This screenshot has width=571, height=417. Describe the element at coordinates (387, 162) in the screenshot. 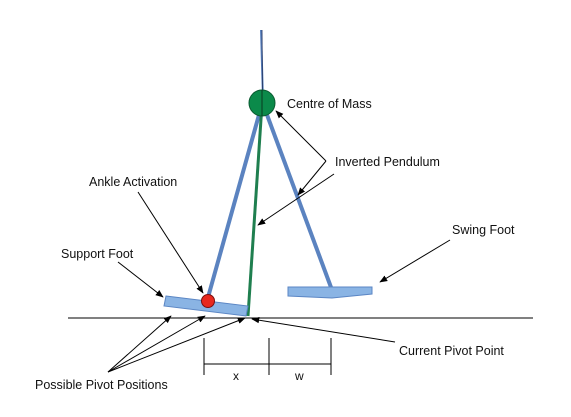

I see `label-inverted-pendulum: Inverted Pendulum` at that location.